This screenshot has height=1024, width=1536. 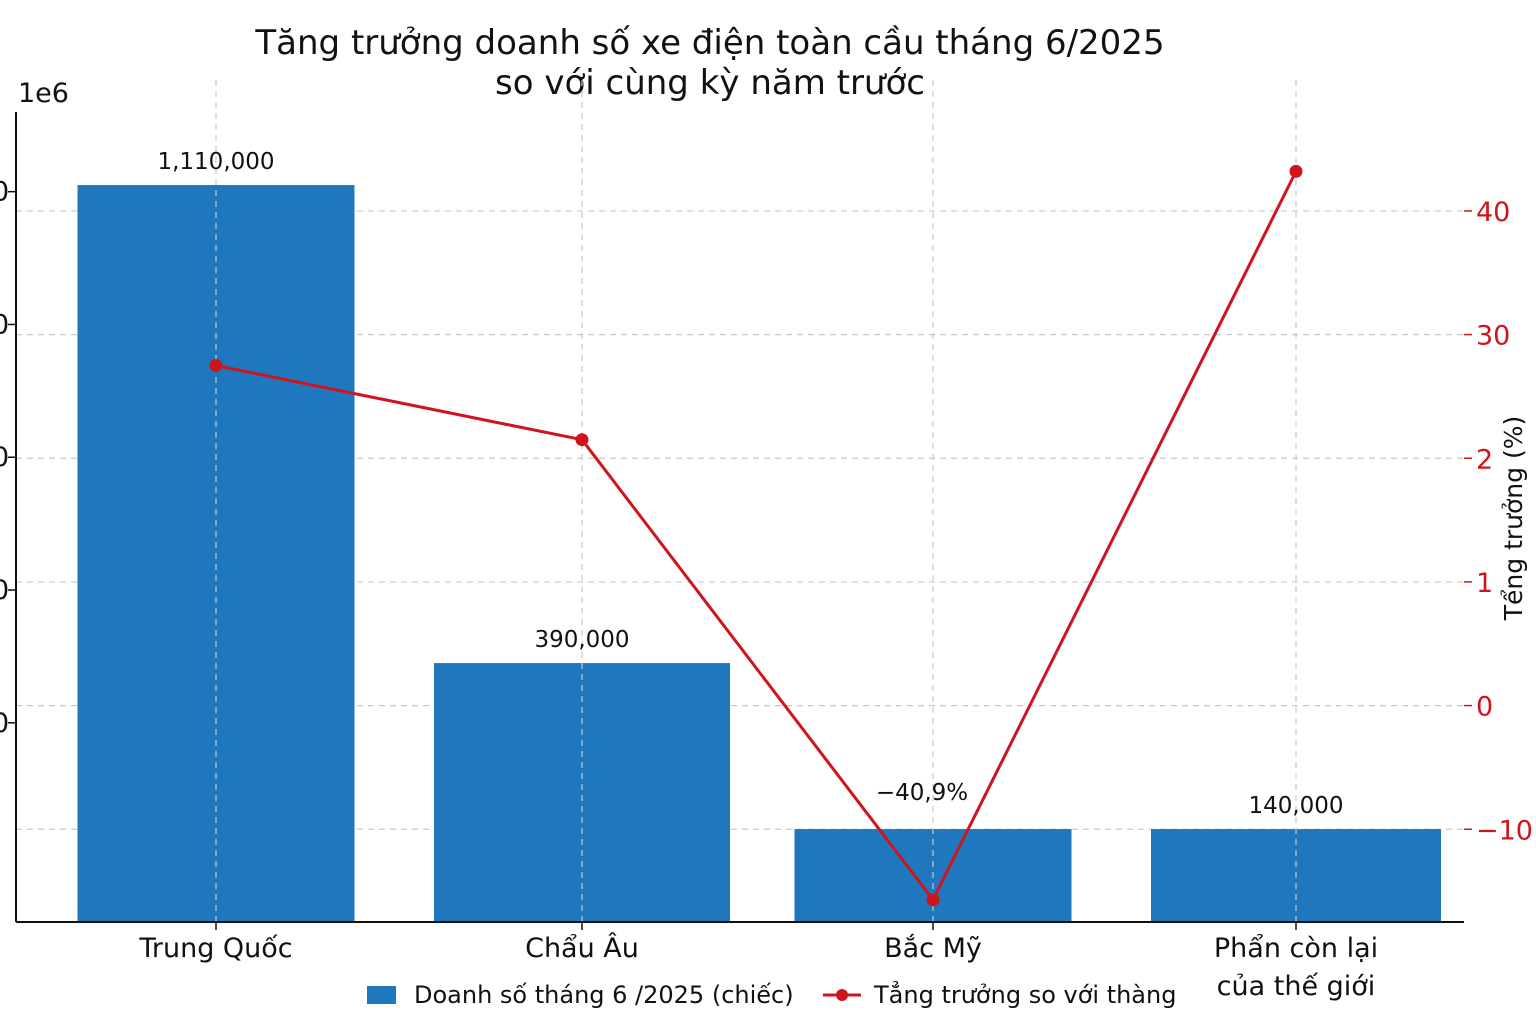 What do you see at coordinates (215, 948) in the screenshot?
I see `category-label-0-line-0: Trung Quốc` at bounding box center [215, 948].